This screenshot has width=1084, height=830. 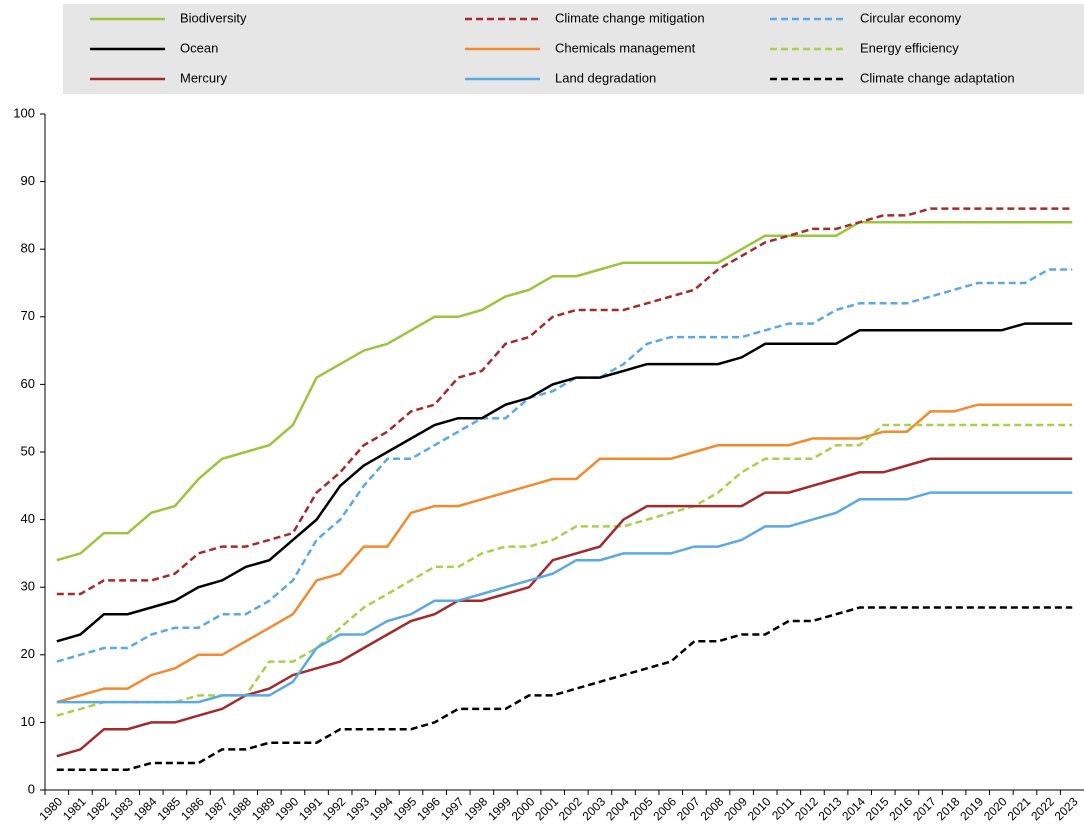 What do you see at coordinates (783, 808) in the screenshot?
I see `x-tick-label: 2011` at bounding box center [783, 808].